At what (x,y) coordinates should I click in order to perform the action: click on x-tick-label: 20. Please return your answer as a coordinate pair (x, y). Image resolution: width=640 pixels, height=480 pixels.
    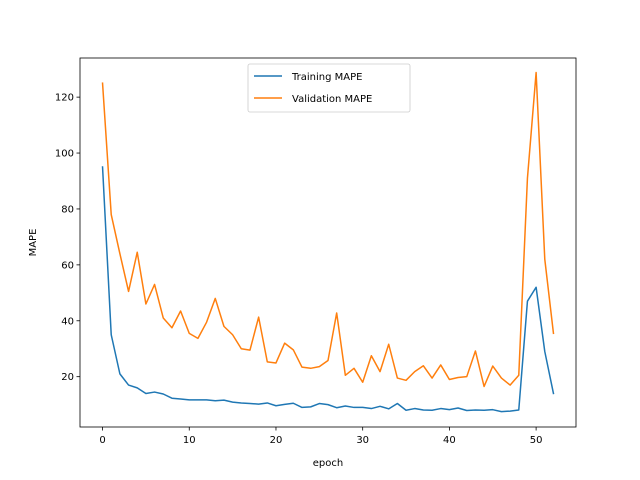
    Looking at the image, I should click on (276, 440).